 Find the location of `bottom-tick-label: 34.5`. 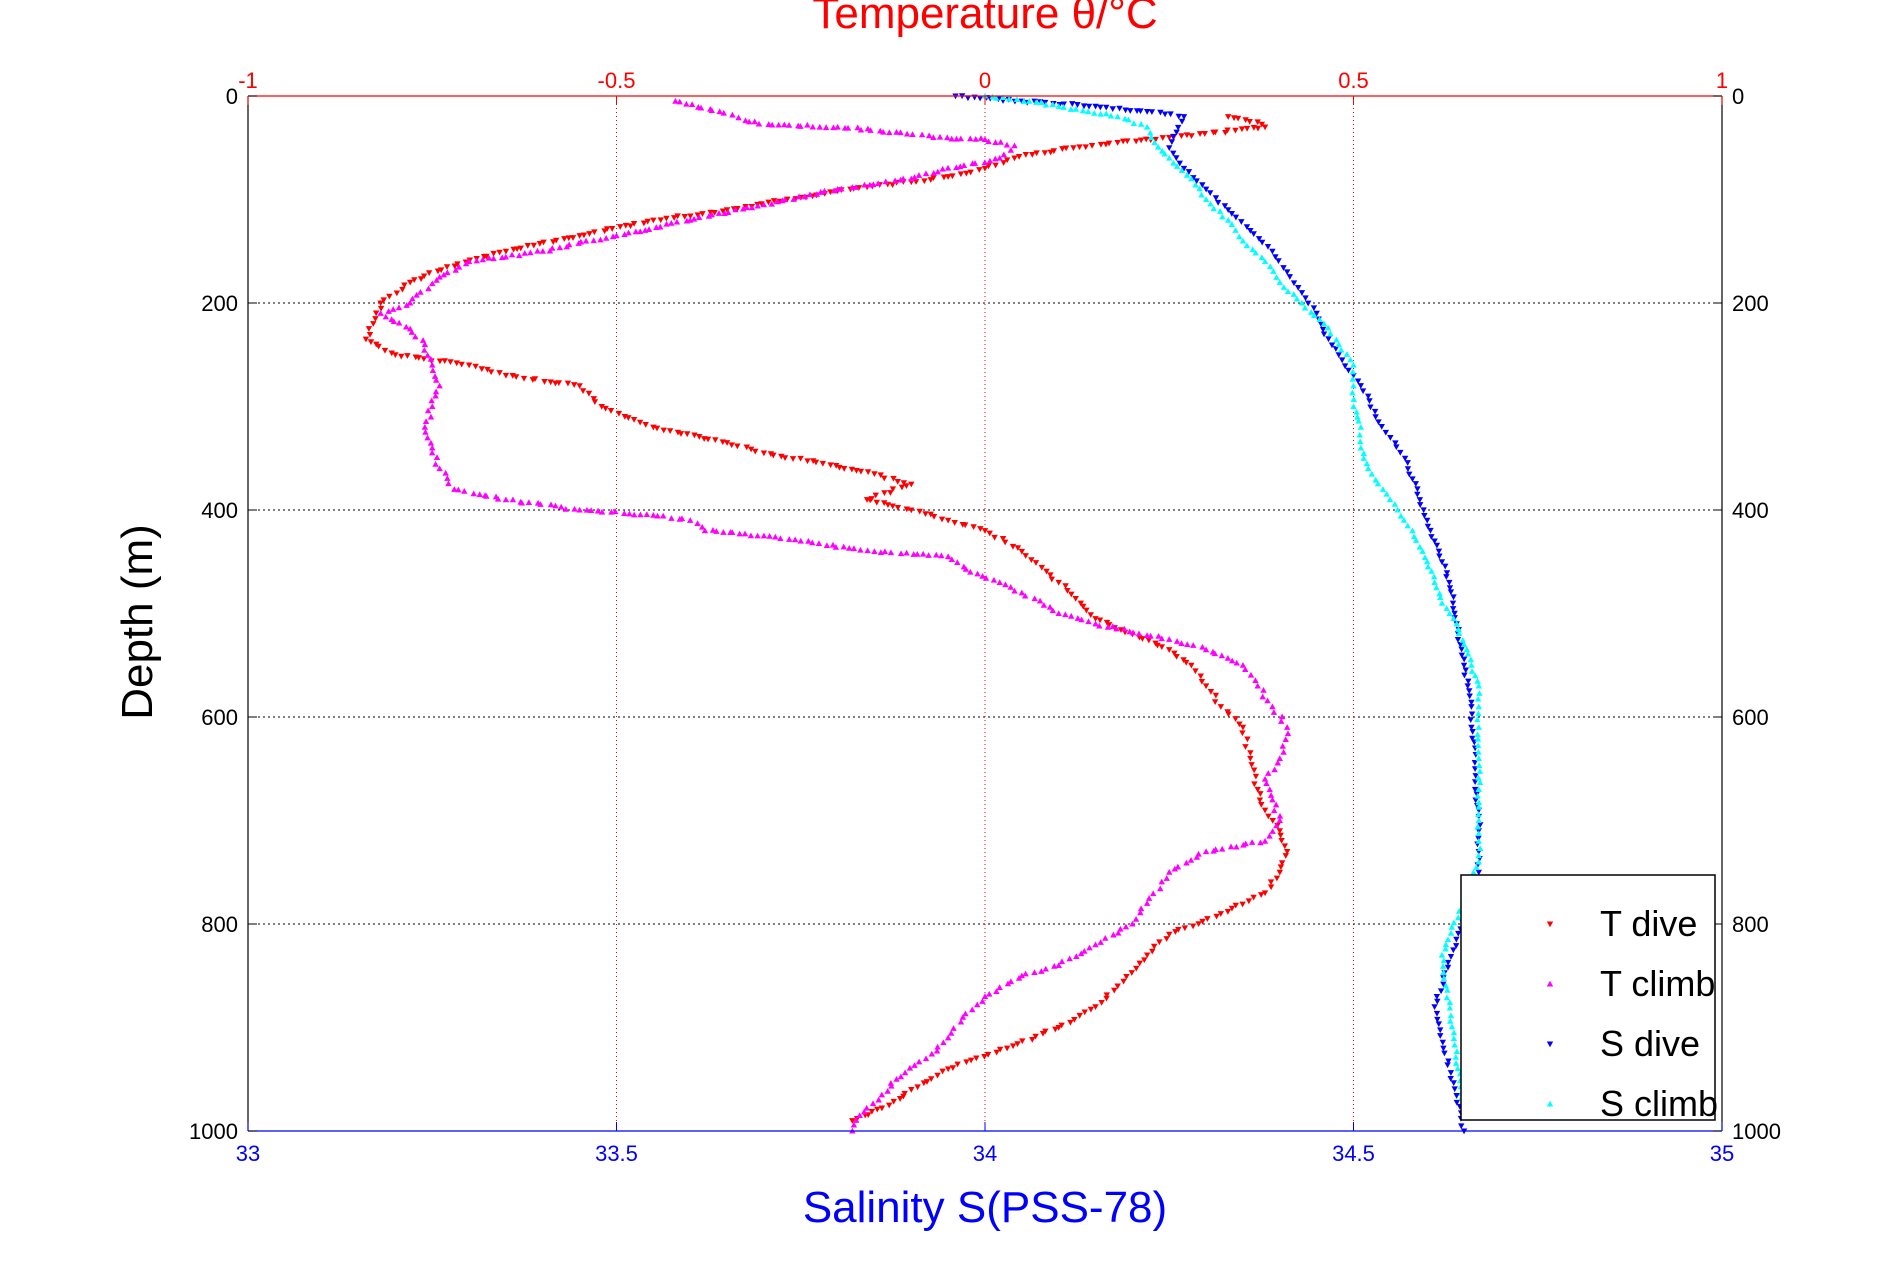

bottom-tick-label: 34.5 is located at coordinates (1353, 1153).